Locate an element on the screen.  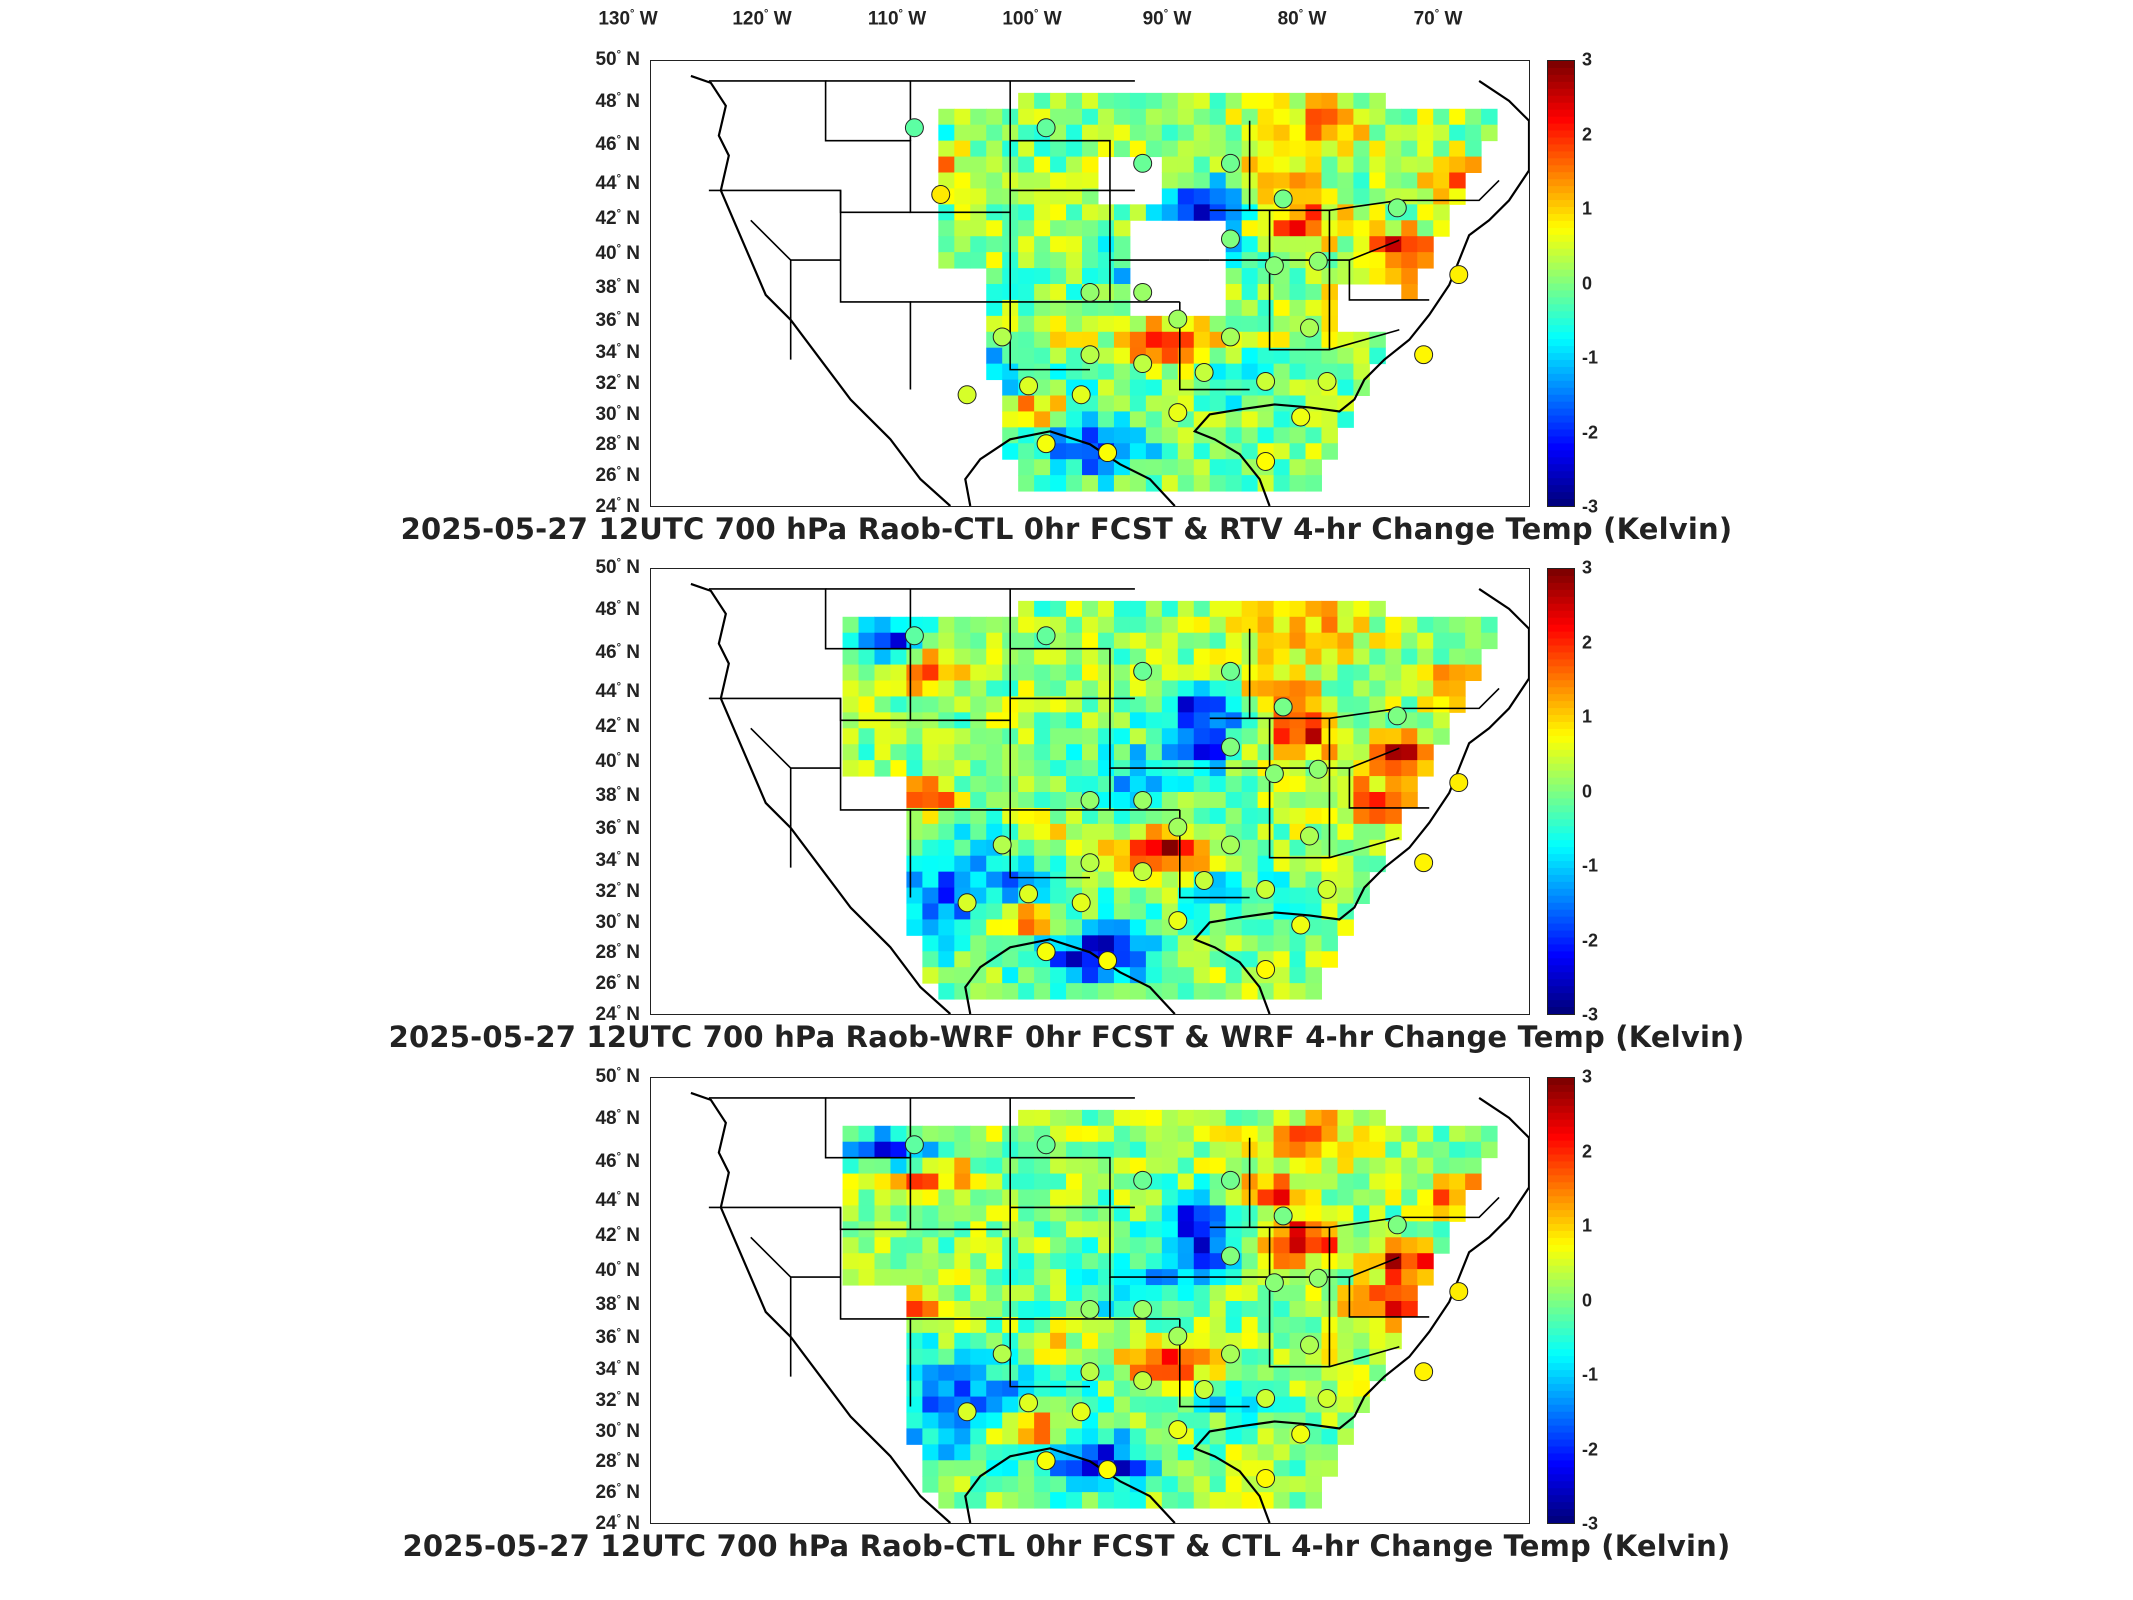
lat-value: 32 is located at coordinates (606, 384).